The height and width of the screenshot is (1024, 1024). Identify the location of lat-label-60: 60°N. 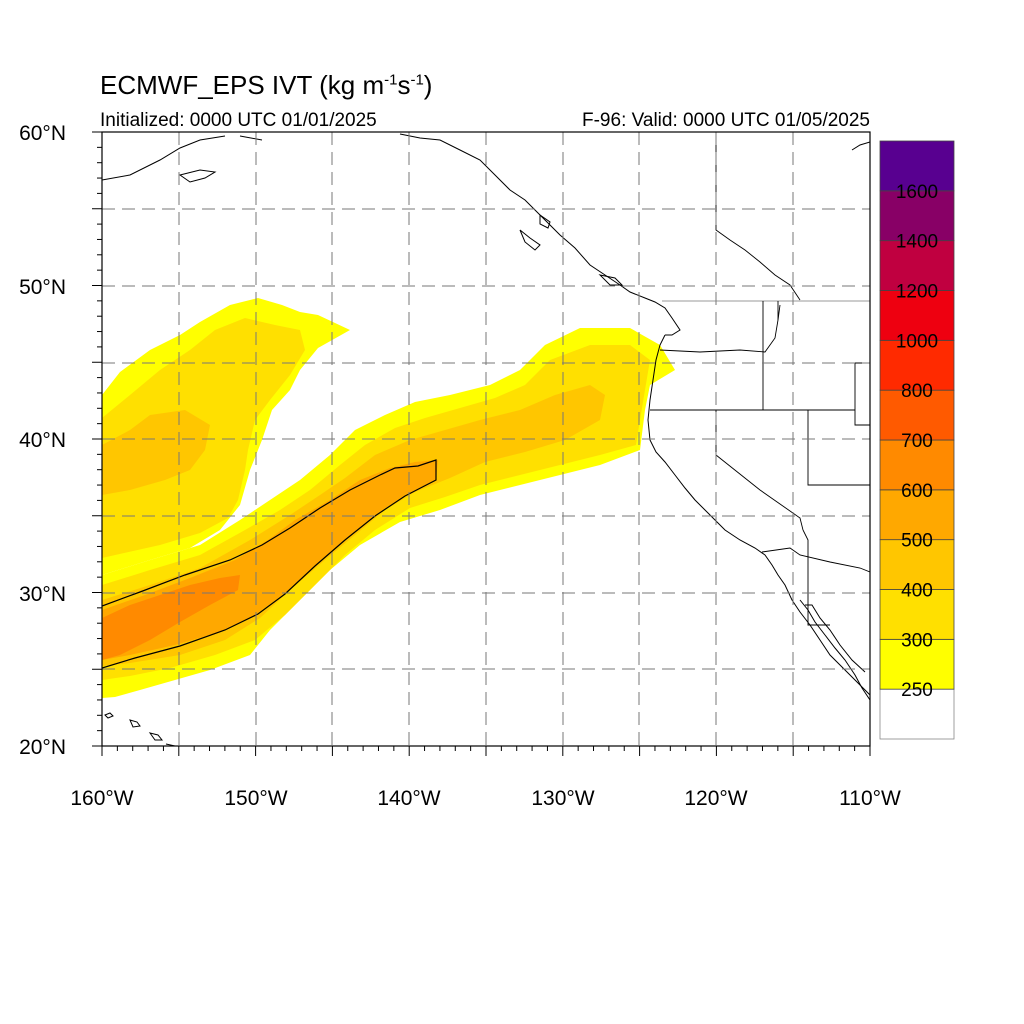
(42, 133).